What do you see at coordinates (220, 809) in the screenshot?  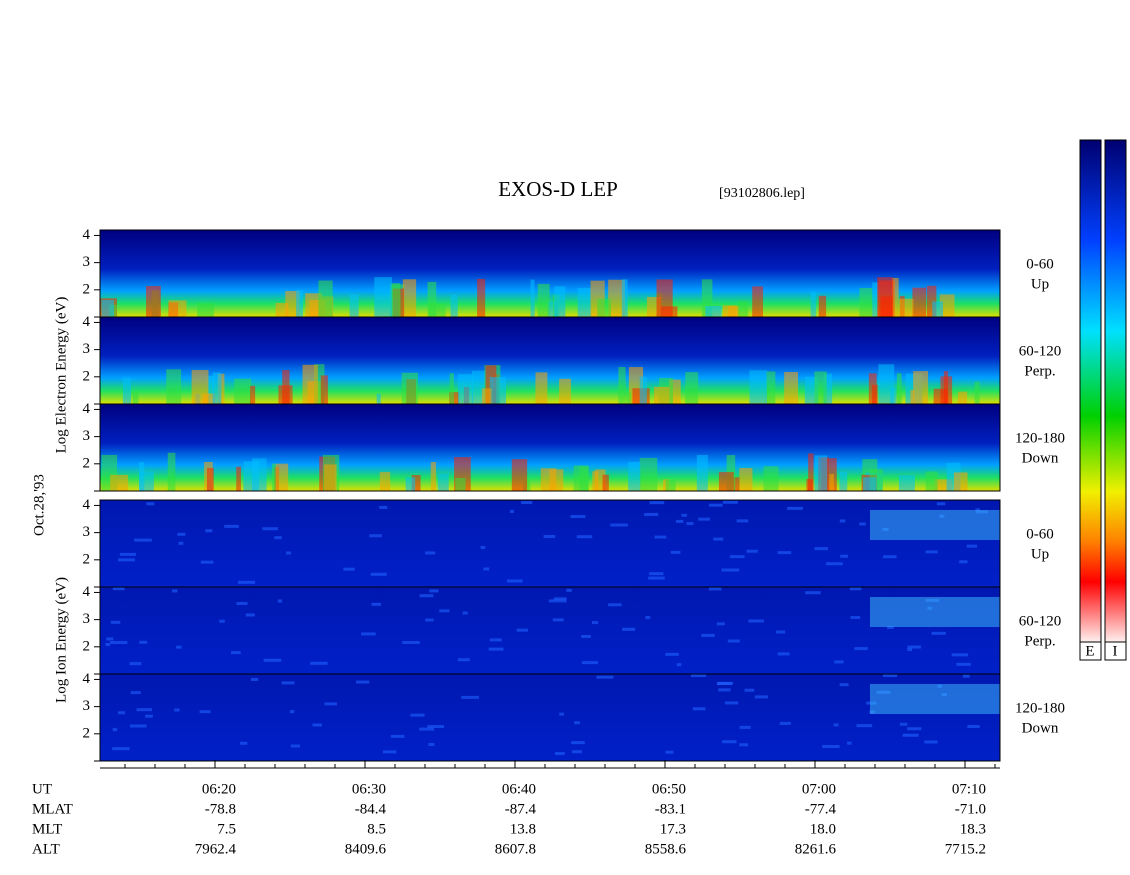 I see `row-value: -78.8` at bounding box center [220, 809].